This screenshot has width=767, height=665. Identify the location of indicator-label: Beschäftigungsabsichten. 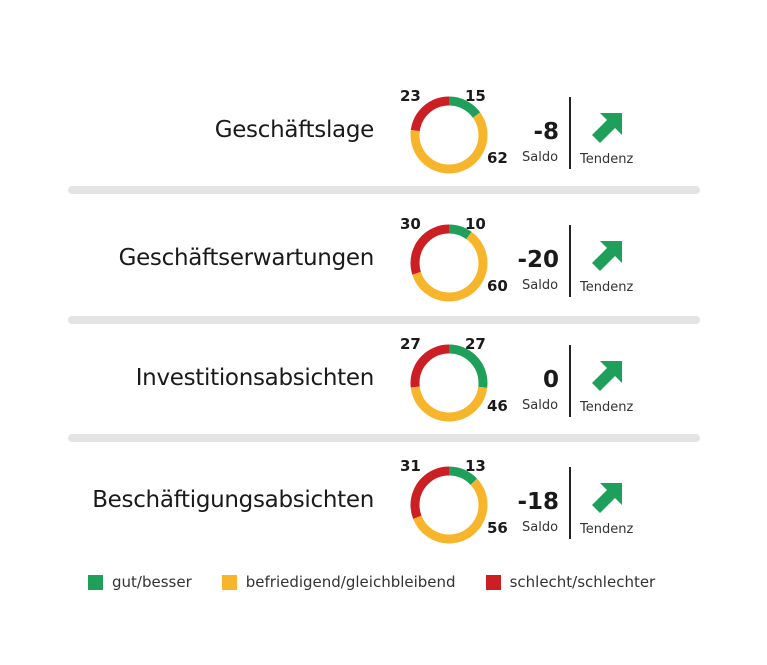
(233, 500).